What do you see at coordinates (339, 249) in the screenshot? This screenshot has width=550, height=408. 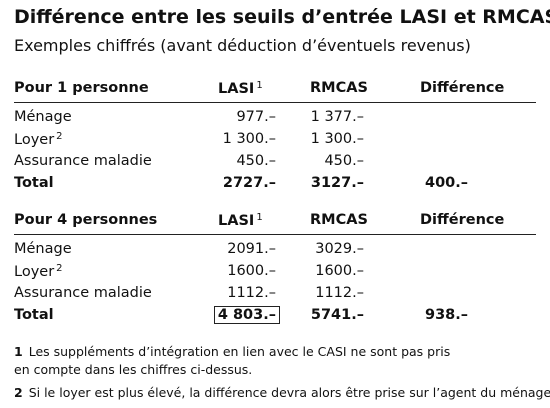 I see `rmcas-value: 3029.–` at bounding box center [339, 249].